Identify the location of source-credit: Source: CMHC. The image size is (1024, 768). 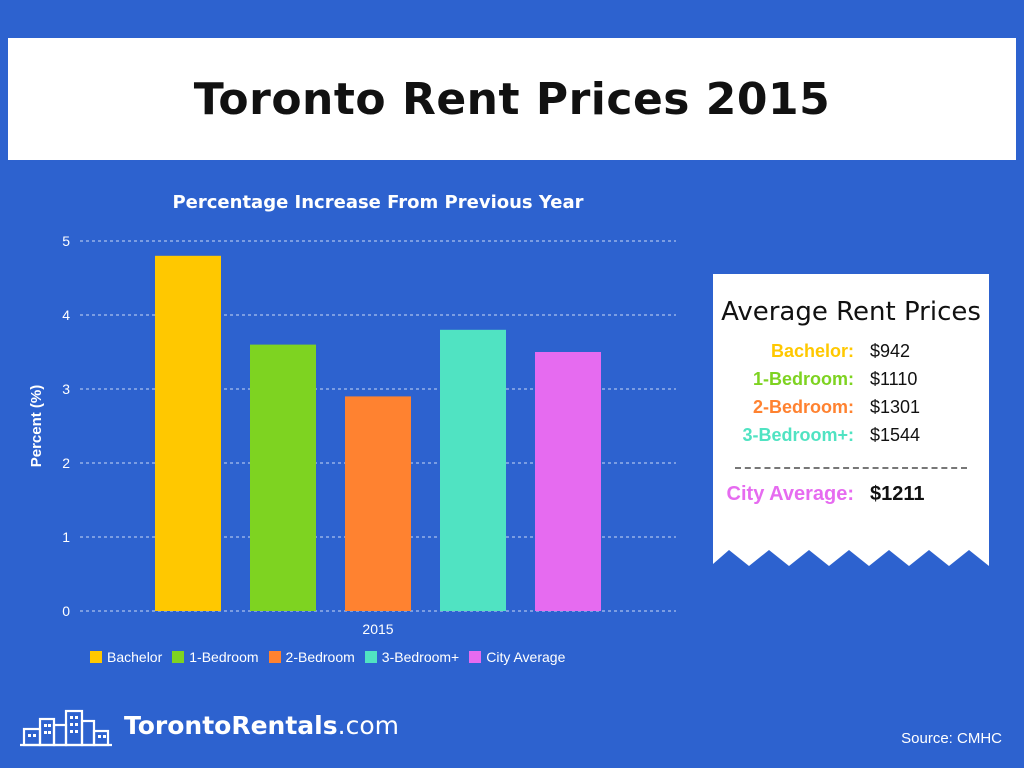
(951, 738).